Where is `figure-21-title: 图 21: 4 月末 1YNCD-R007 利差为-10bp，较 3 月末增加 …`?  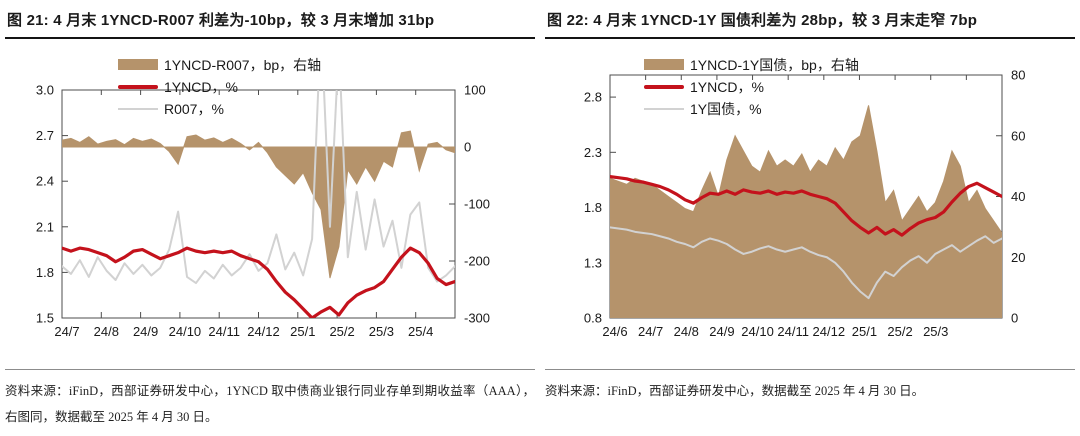 figure-21-title: 图 21: 4 月末 1YNCD-R007 利差为-10bp，较 3 月末增加 … is located at coordinates (270, 19).